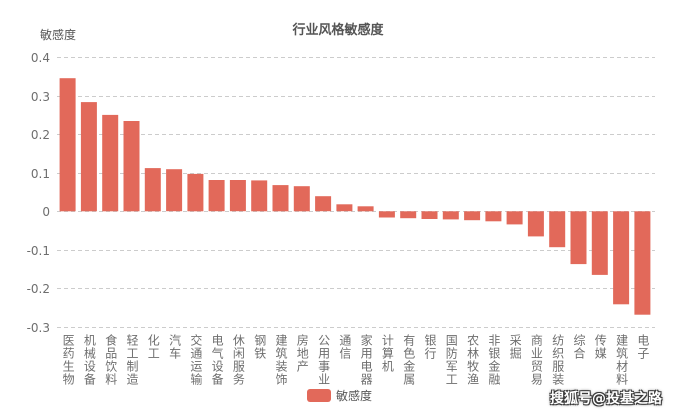 This screenshot has width=676, height=414. What do you see at coordinates (606, 399) in the screenshot?
I see `watermark: 搜狐号@投基之路` at bounding box center [606, 399].